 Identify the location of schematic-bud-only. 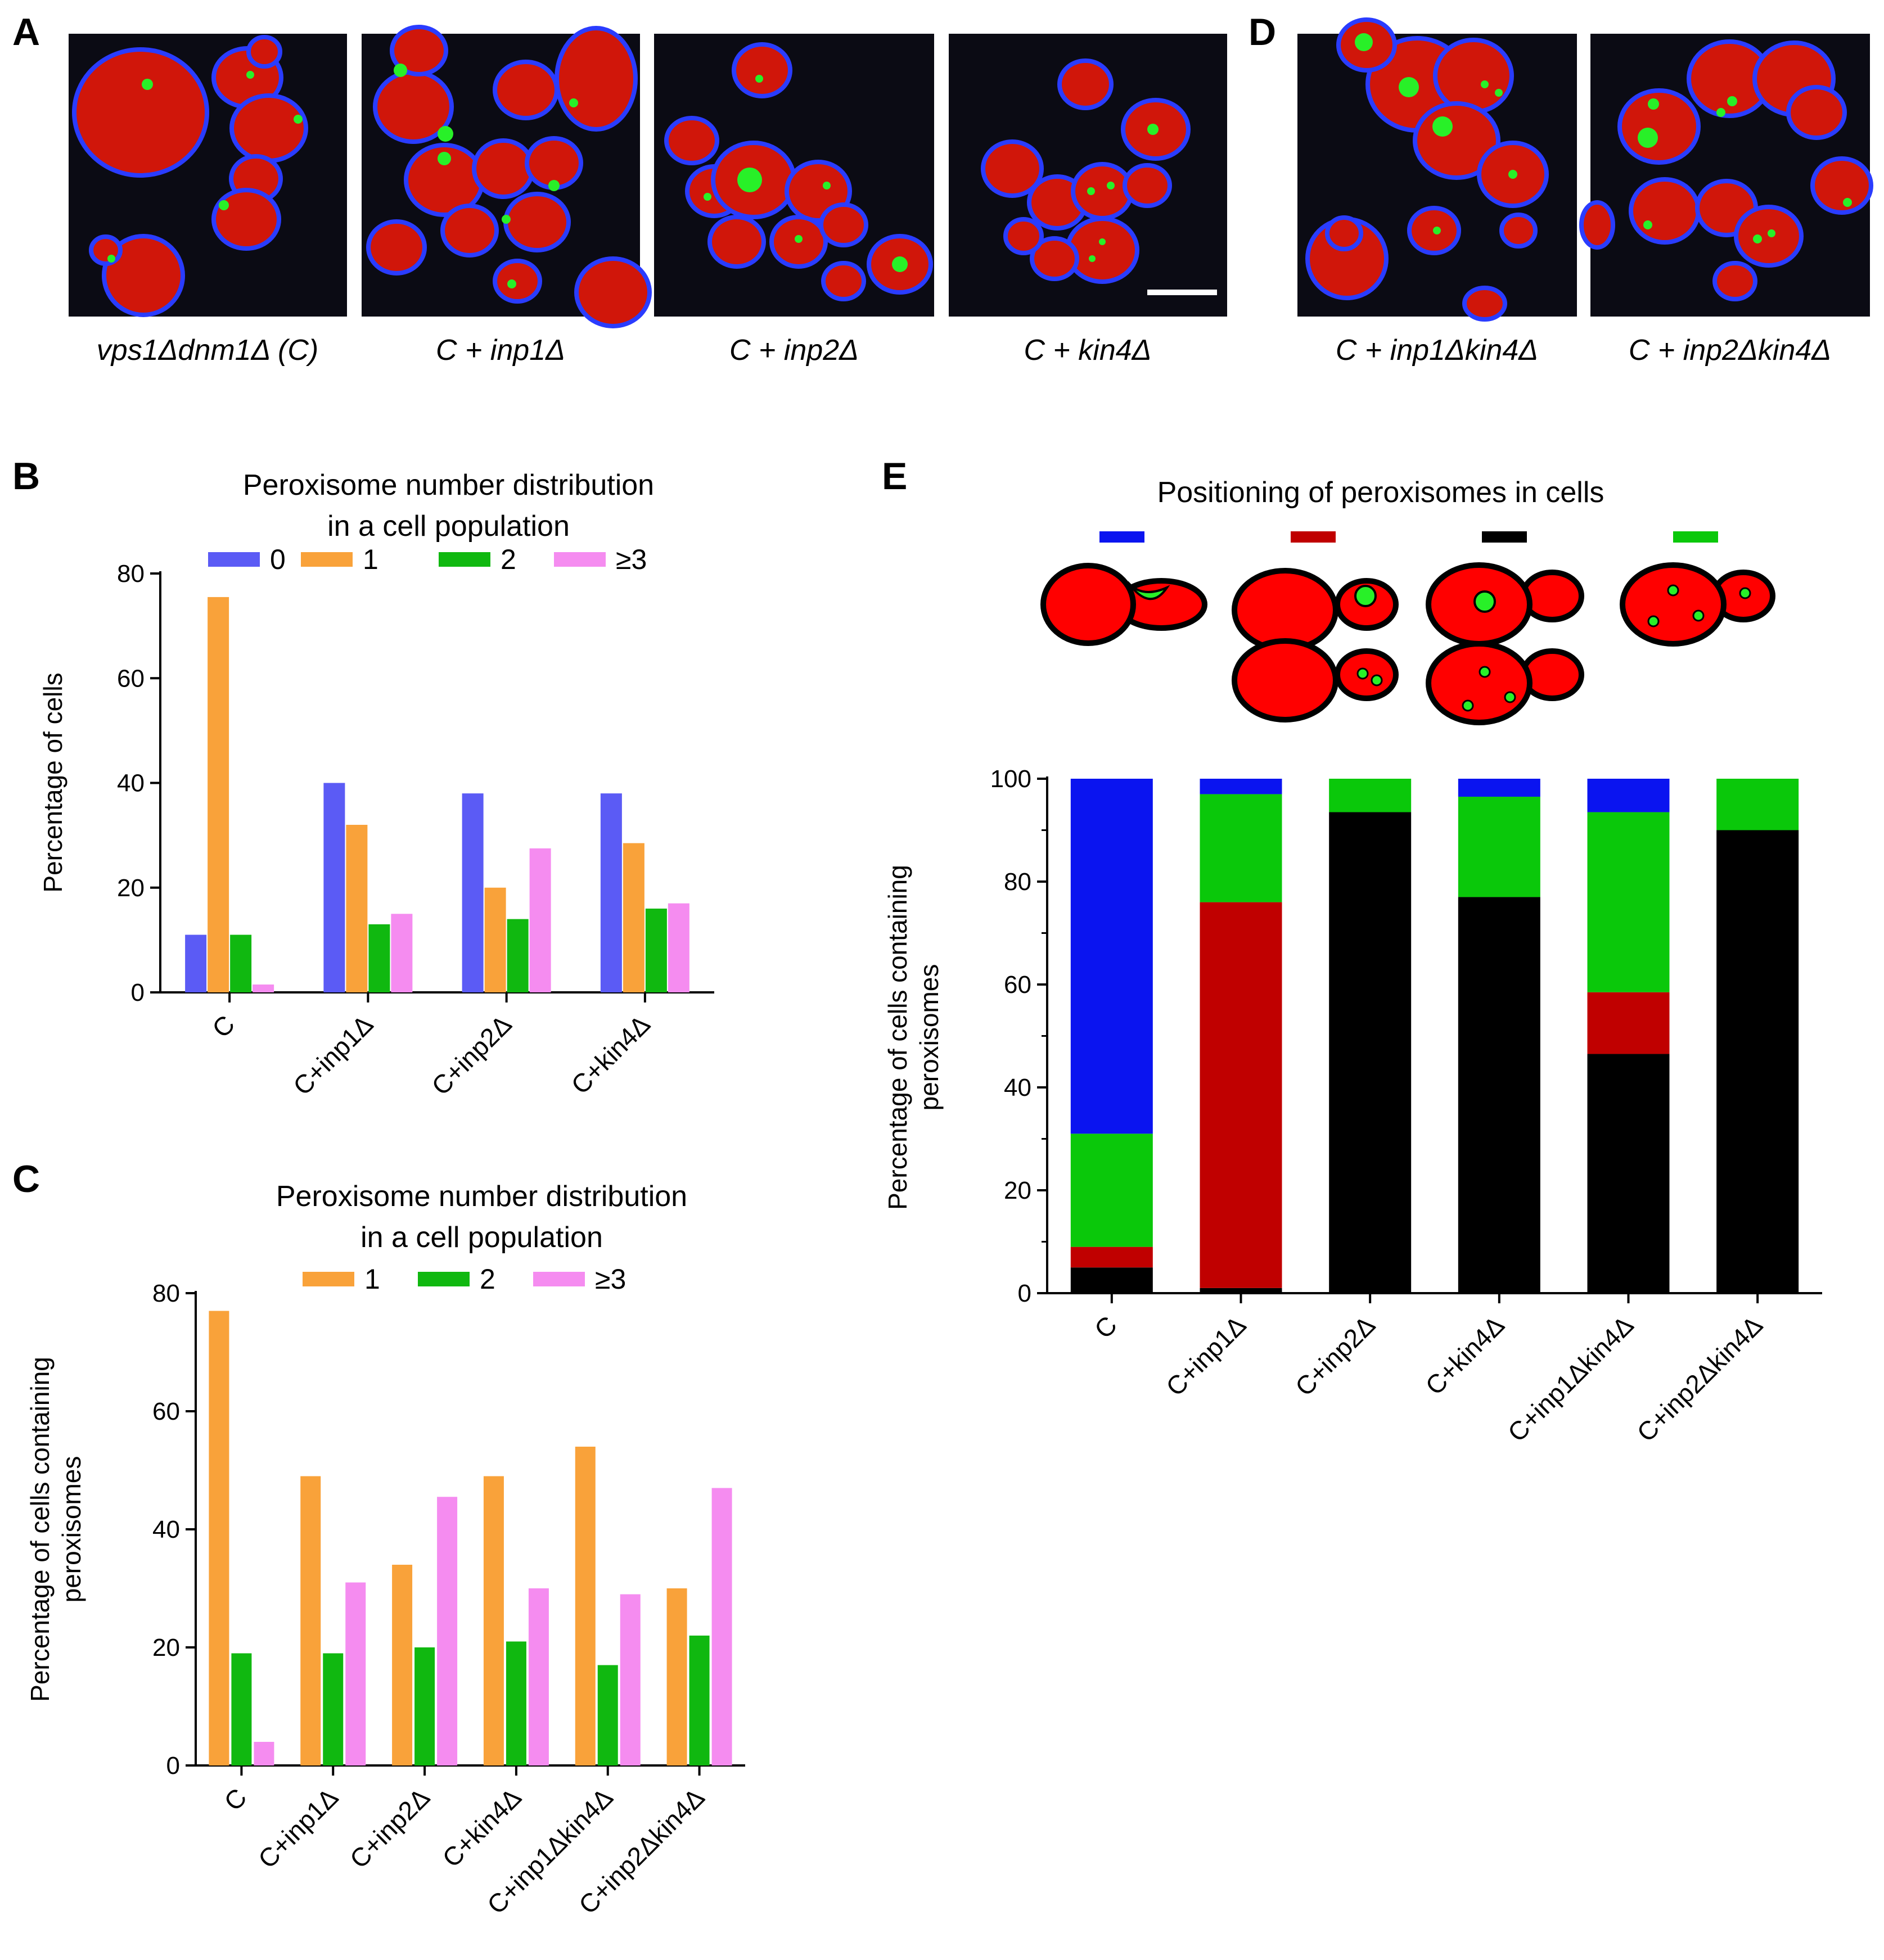
(1315, 645).